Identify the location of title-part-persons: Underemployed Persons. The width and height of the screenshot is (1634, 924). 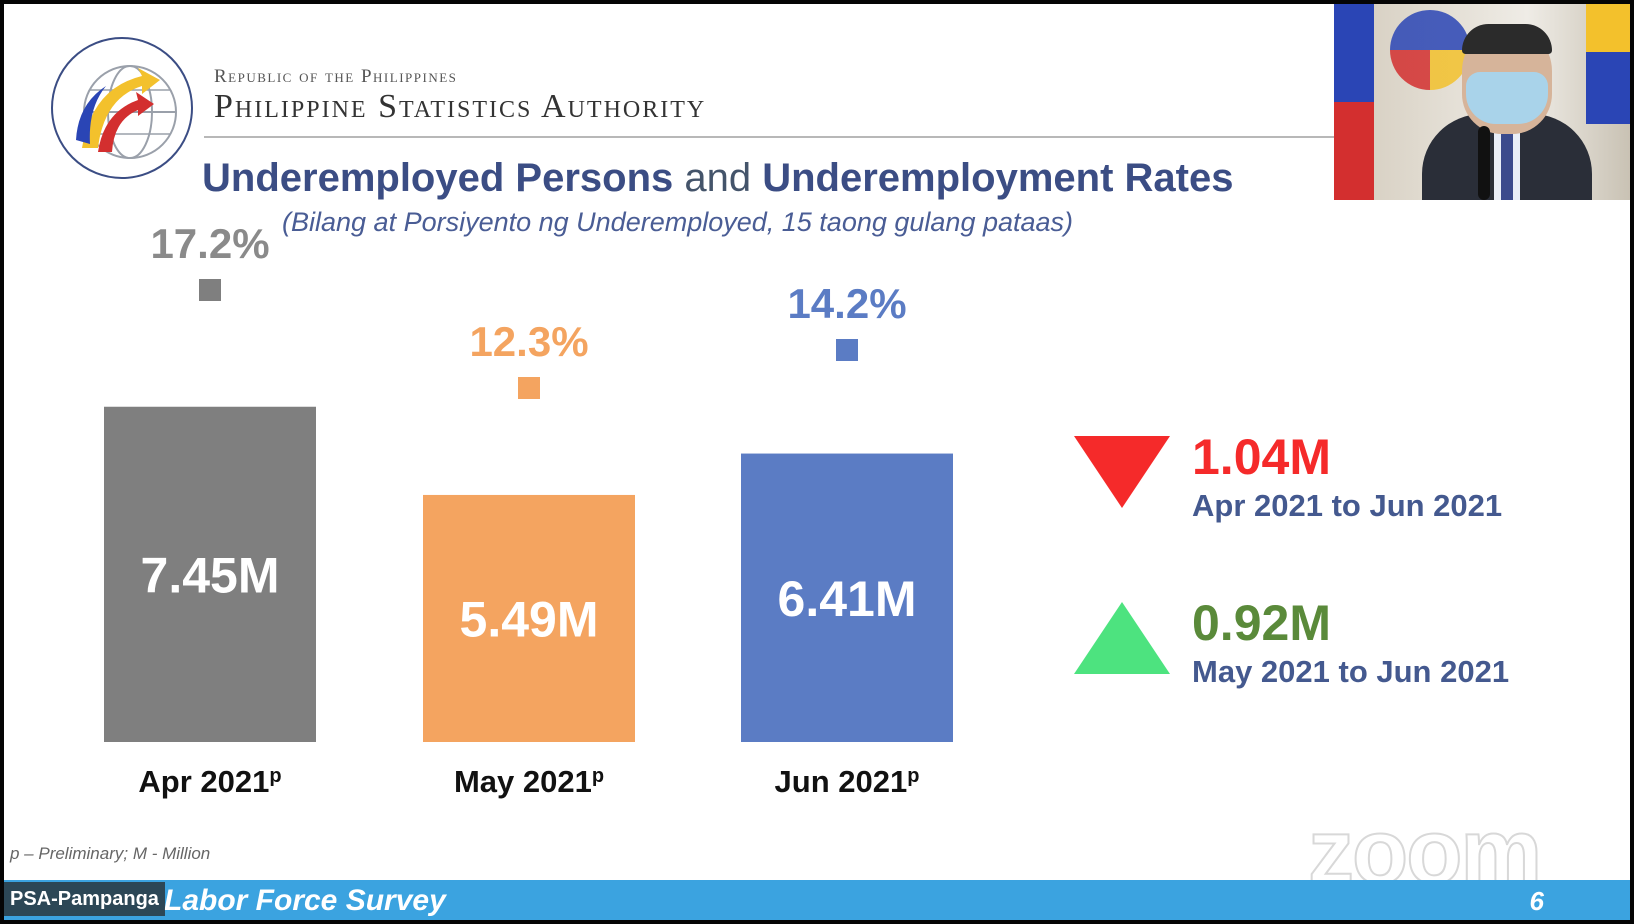
(438, 178).